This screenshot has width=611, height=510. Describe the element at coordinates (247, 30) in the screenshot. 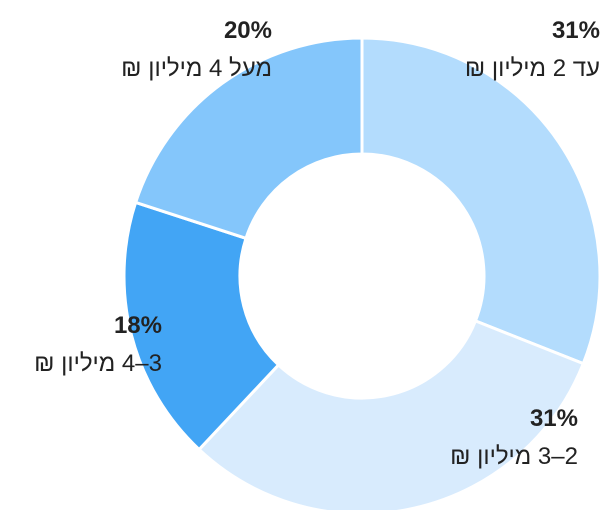

I see `value-label: 20%` at that location.